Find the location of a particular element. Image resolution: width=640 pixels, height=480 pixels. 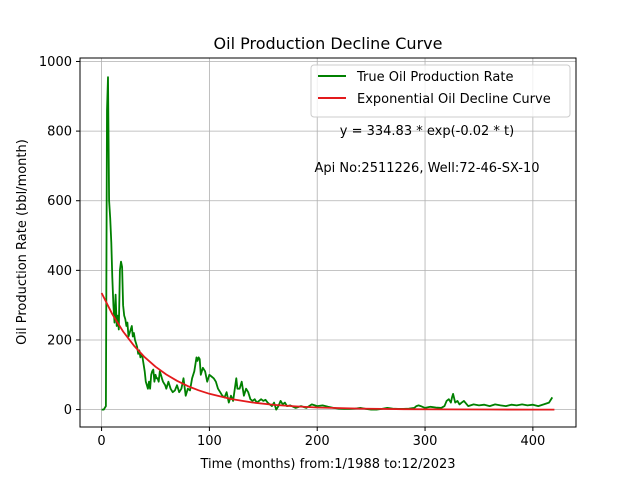

legend-box is located at coordinates (440, 91).